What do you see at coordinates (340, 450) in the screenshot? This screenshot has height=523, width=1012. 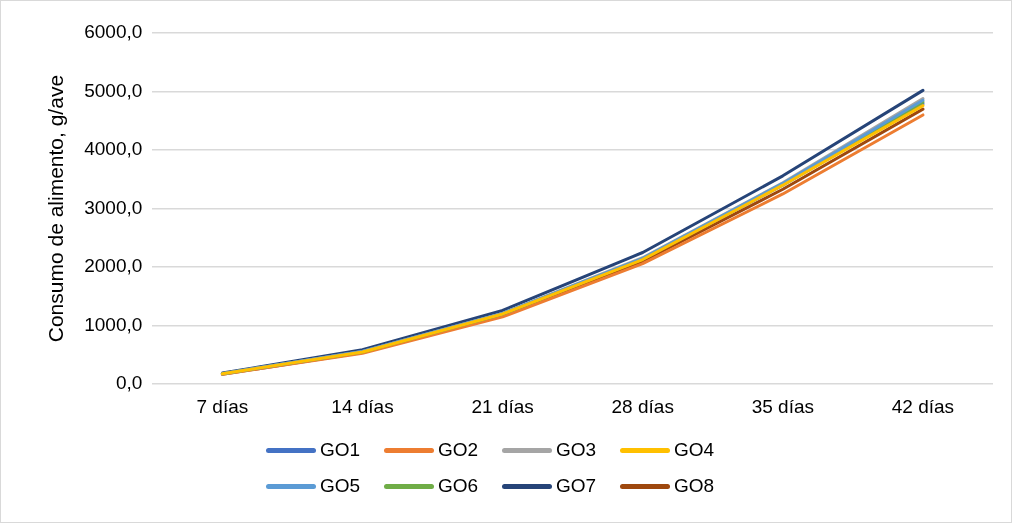 I see `legend-label: GO1` at bounding box center [340, 450].